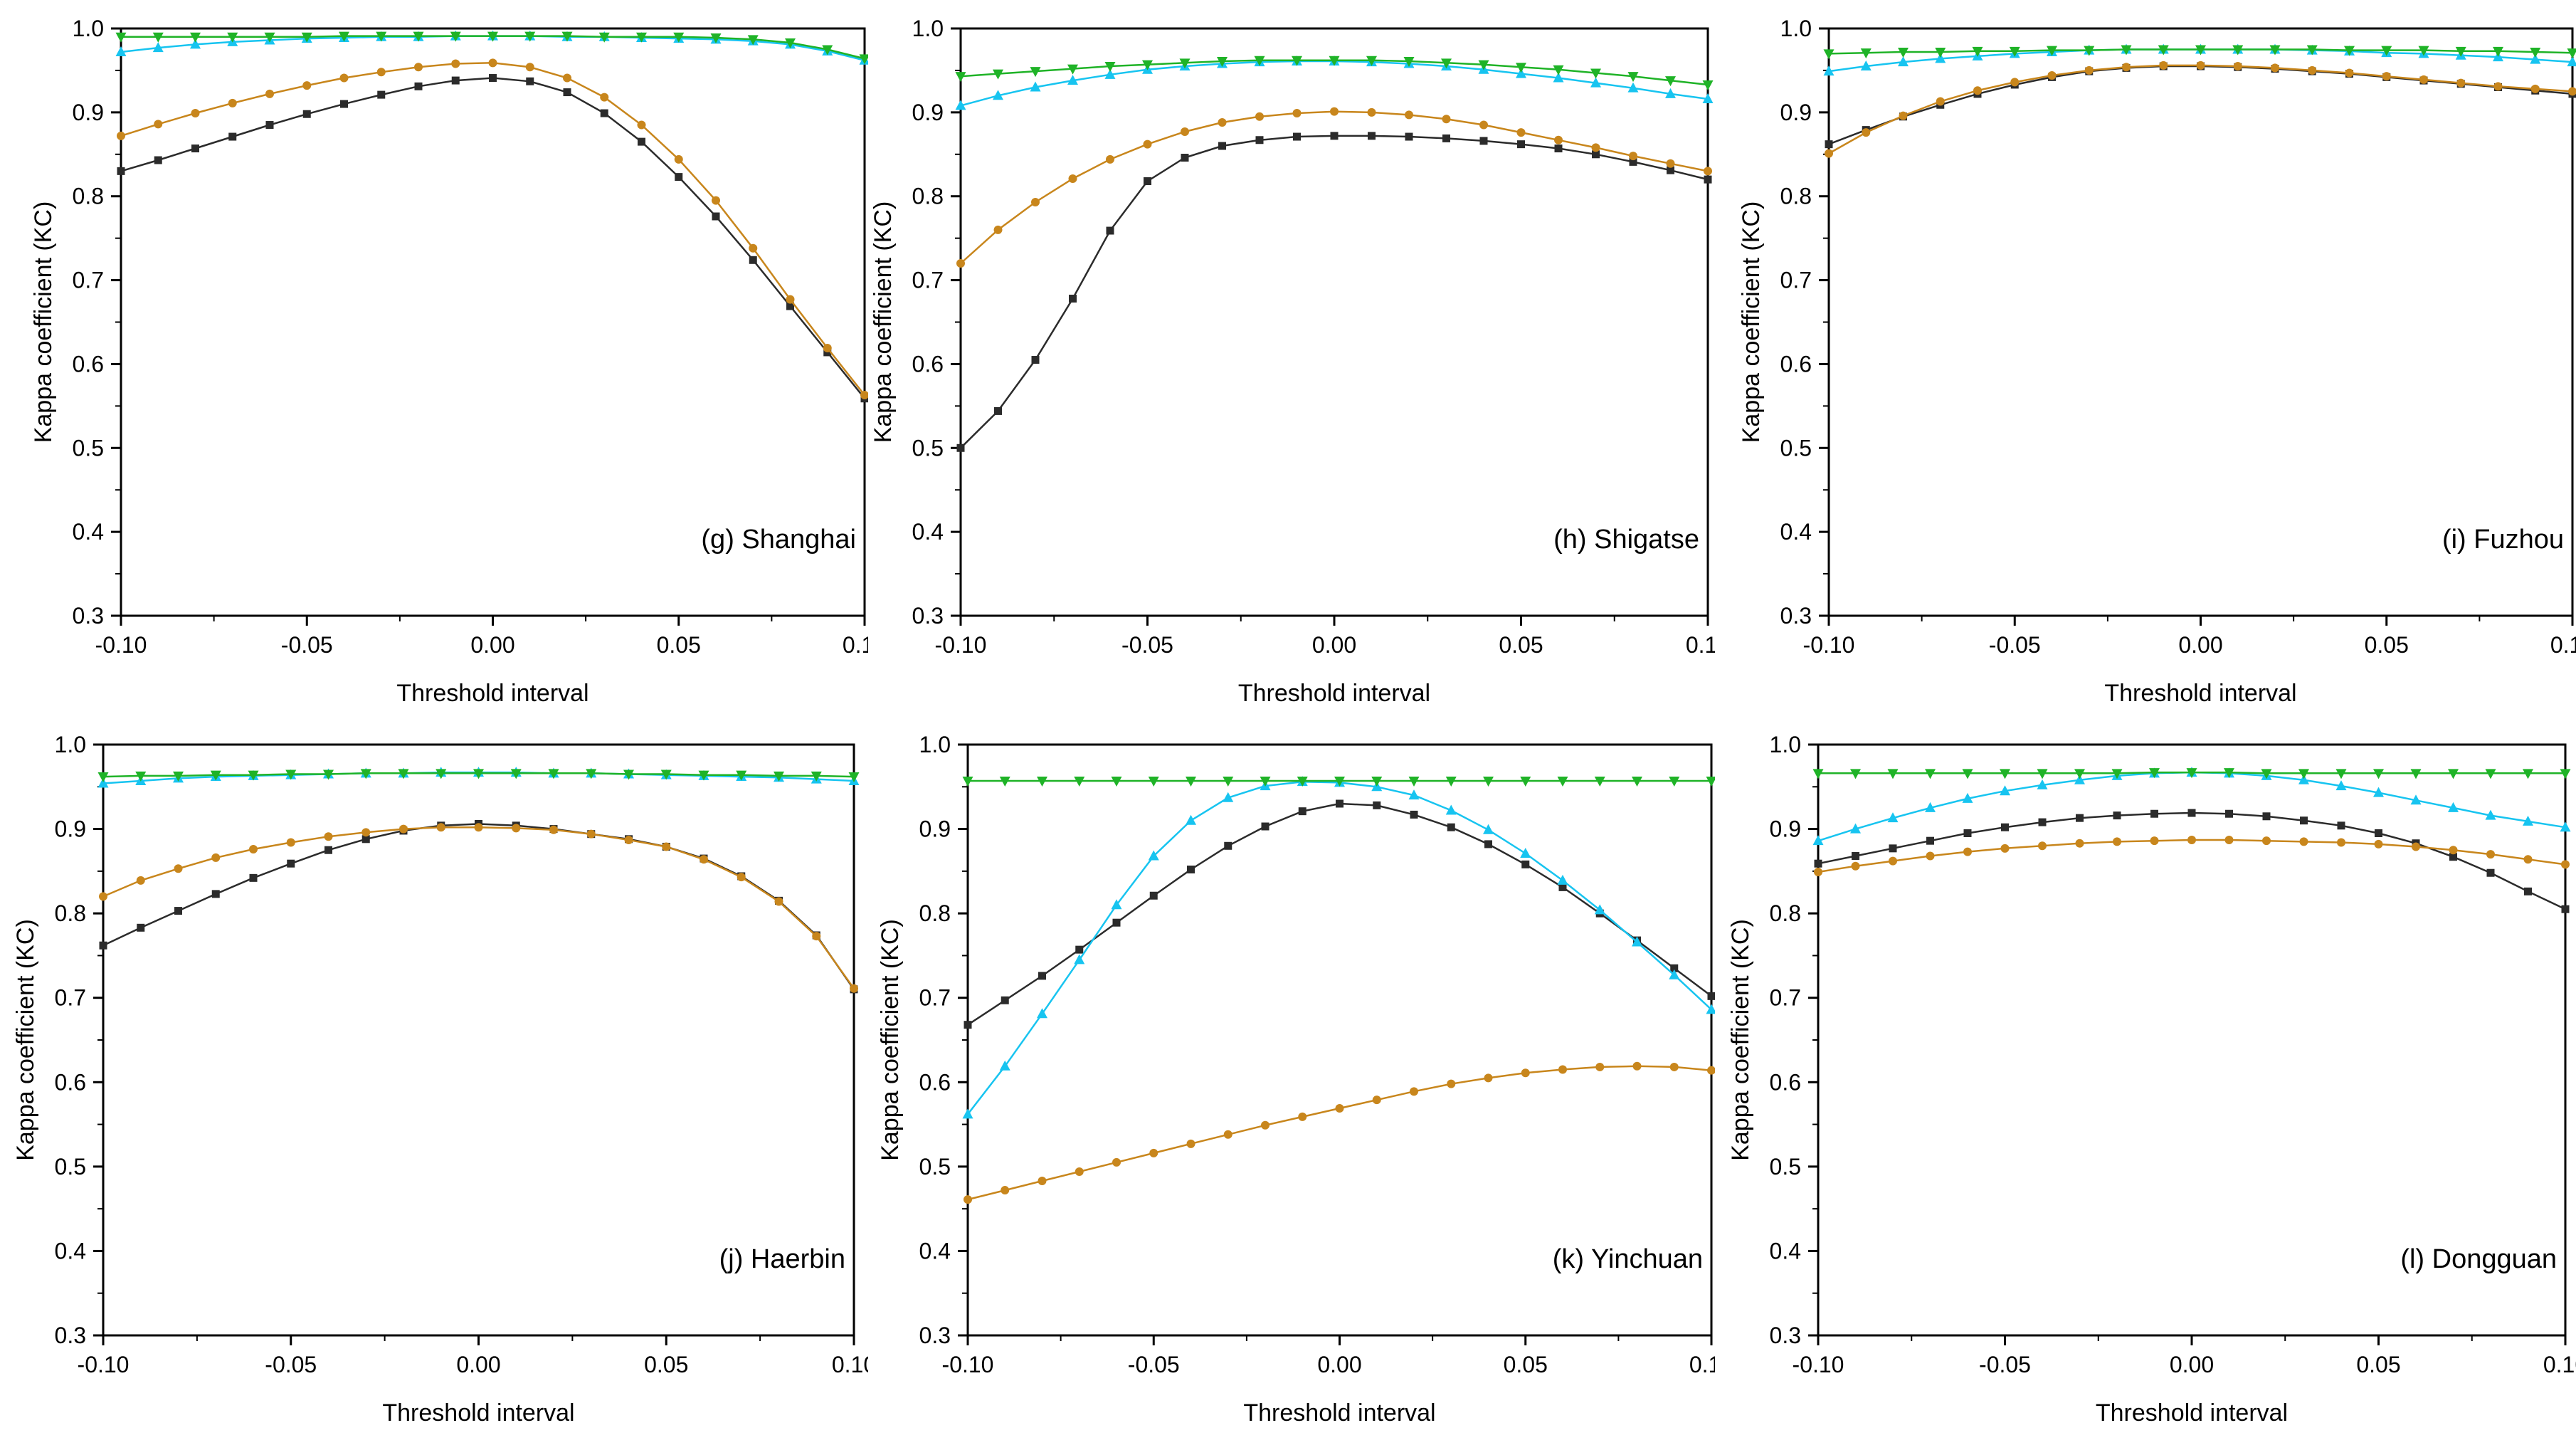 This screenshot has height=1450, width=2576. What do you see at coordinates (291, 1364) in the screenshot?
I see `x-tick-label: -0.05` at bounding box center [291, 1364].